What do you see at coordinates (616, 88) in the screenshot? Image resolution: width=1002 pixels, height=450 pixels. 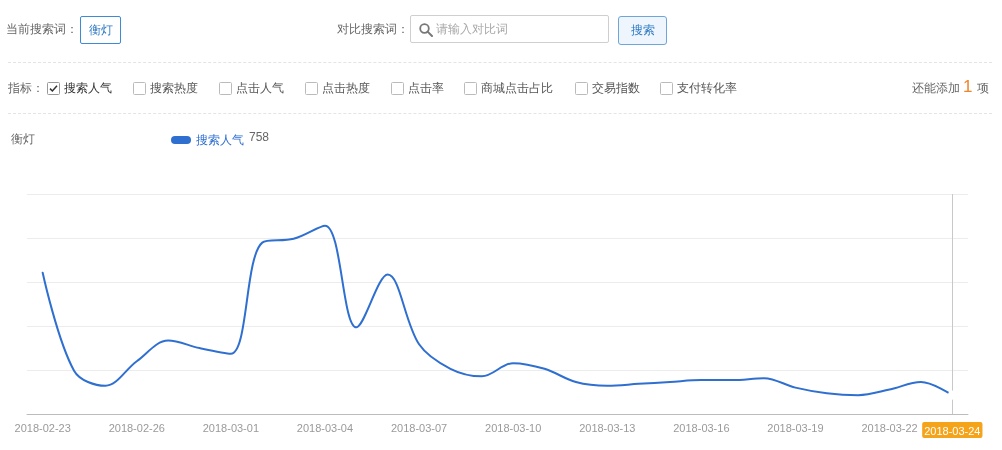 I see `text: 交易指数` at bounding box center [616, 88].